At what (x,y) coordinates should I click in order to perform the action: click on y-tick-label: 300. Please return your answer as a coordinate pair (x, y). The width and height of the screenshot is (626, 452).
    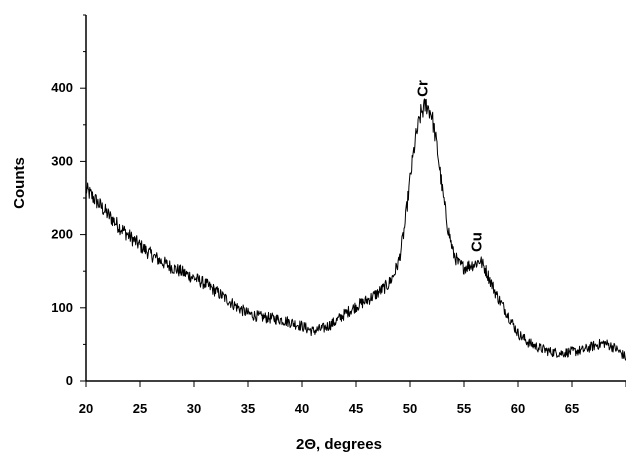
    Looking at the image, I should click on (62, 160).